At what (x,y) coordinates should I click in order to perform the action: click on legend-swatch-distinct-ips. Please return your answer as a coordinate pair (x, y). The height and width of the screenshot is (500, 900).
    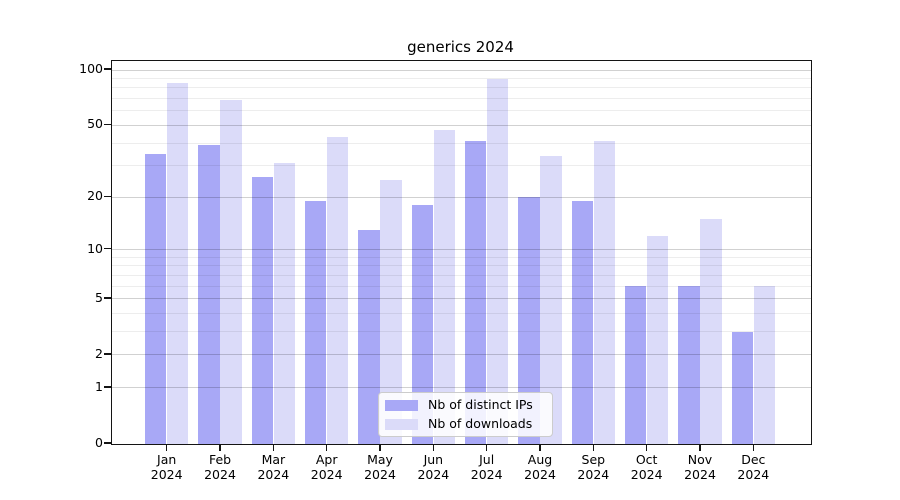
    Looking at the image, I should click on (401, 405).